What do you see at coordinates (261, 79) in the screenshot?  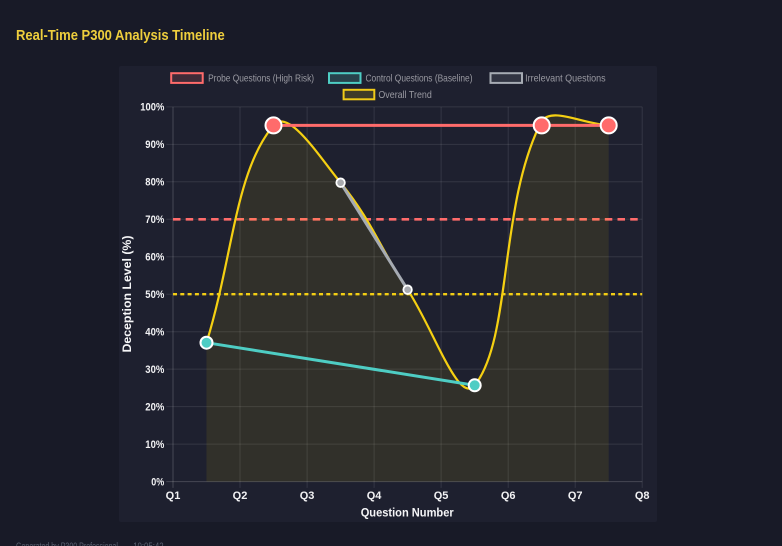 I see `svg-text: Probe Questions (High Risk)` at bounding box center [261, 79].